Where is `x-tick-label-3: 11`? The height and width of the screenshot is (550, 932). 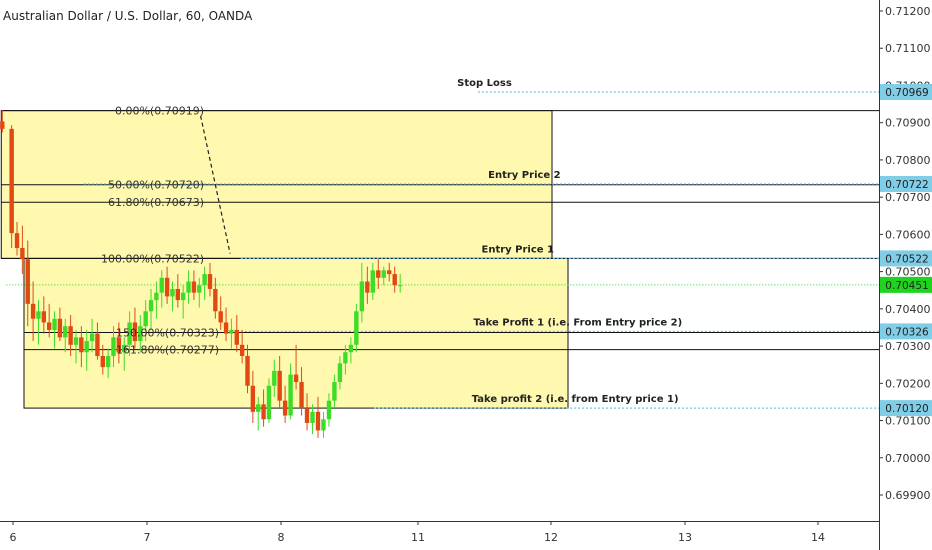 x-tick-label-3: 11 is located at coordinates (418, 537).